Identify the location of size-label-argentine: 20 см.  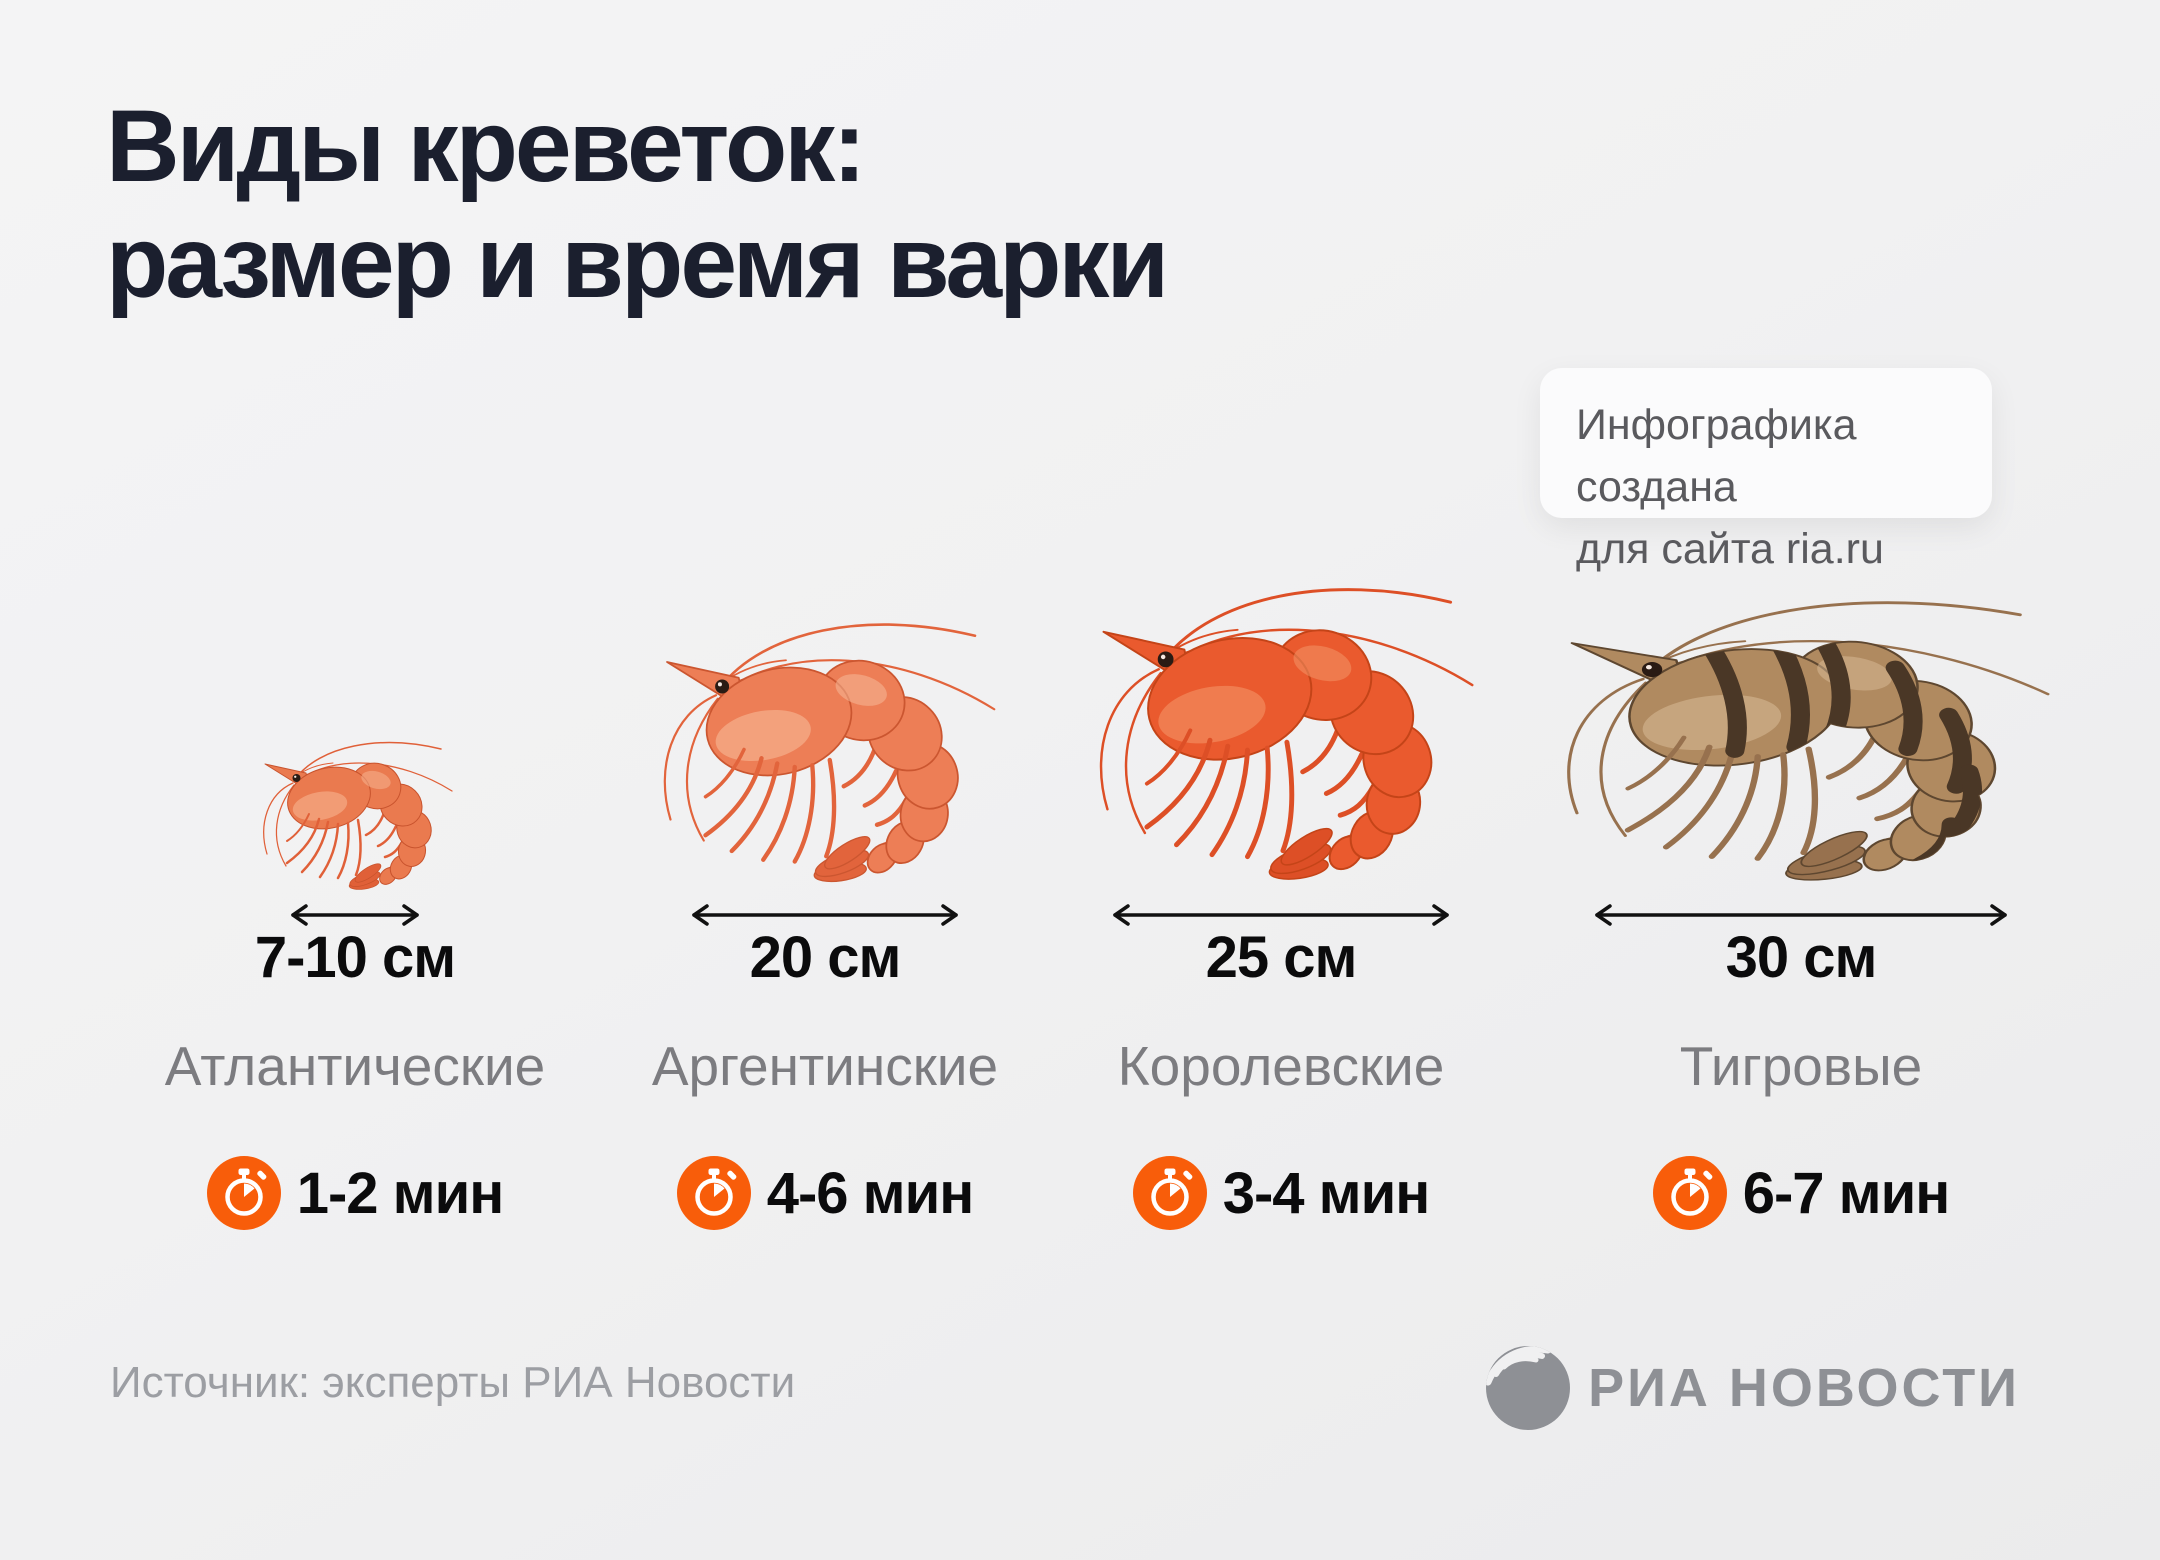
(825, 957).